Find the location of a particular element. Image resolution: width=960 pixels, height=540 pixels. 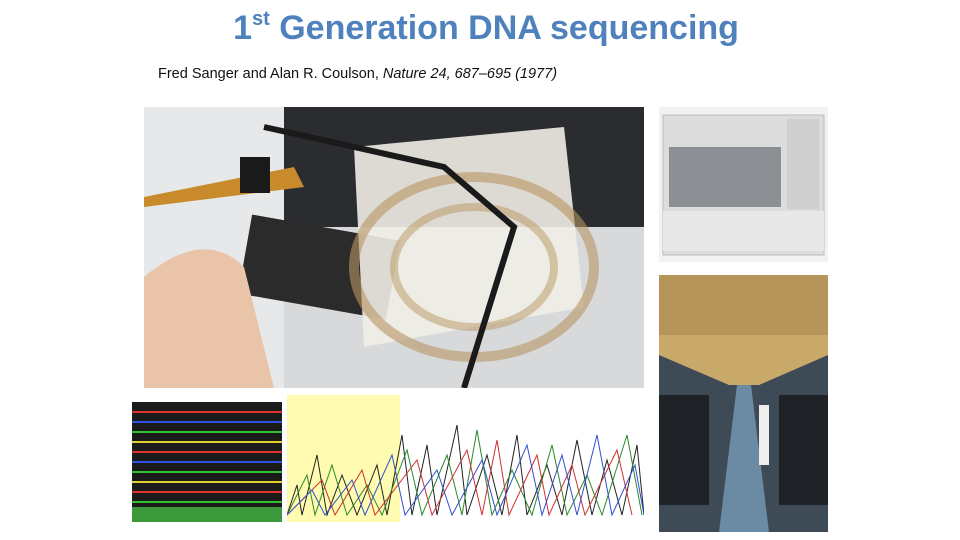

chromatogram-image is located at coordinates (465, 458).